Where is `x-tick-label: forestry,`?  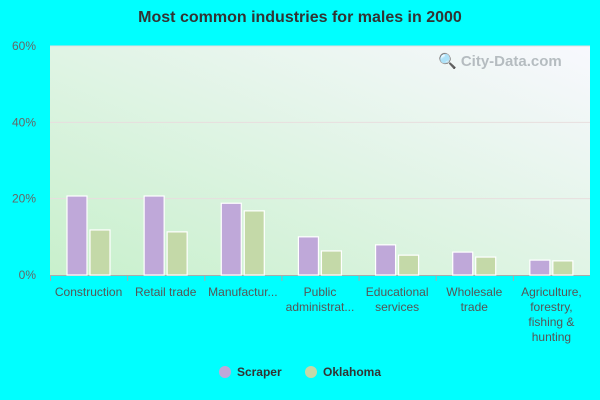 x-tick-label: forestry, is located at coordinates (551, 307).